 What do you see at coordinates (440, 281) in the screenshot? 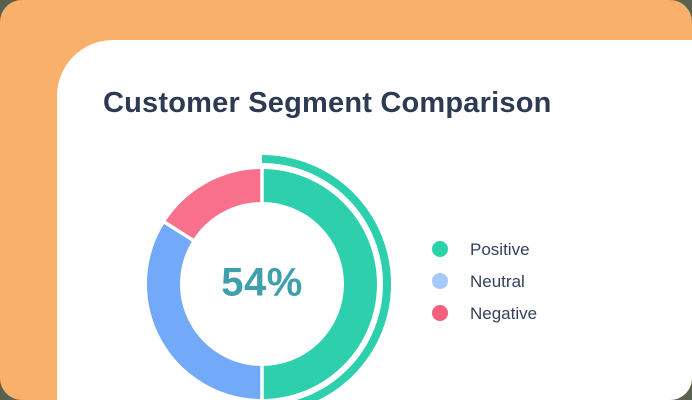
I see `legend-dot-neutral-icon` at bounding box center [440, 281].